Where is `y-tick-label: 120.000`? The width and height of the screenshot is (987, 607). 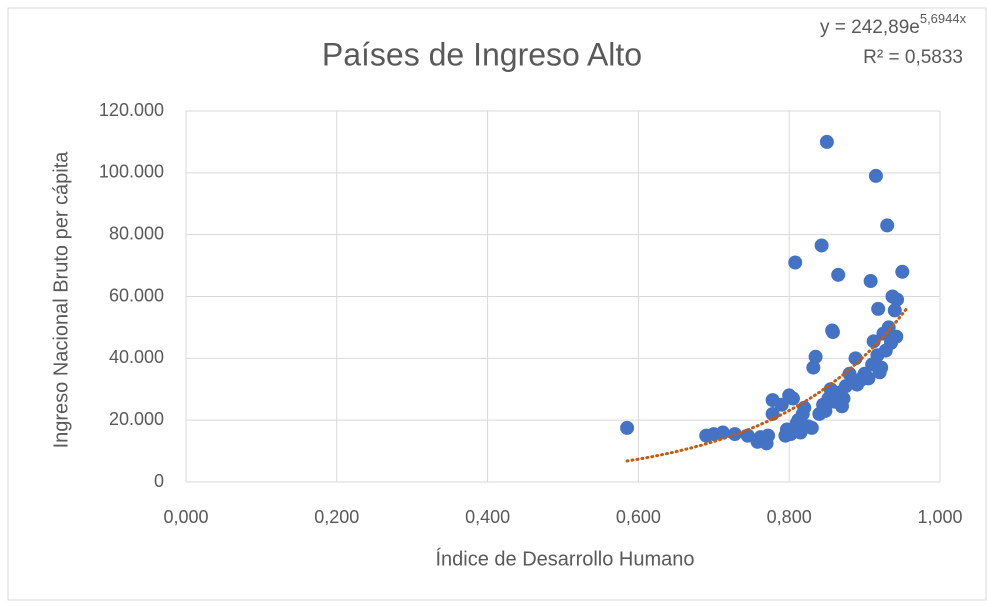
y-tick-label: 120.000 is located at coordinates (131, 110).